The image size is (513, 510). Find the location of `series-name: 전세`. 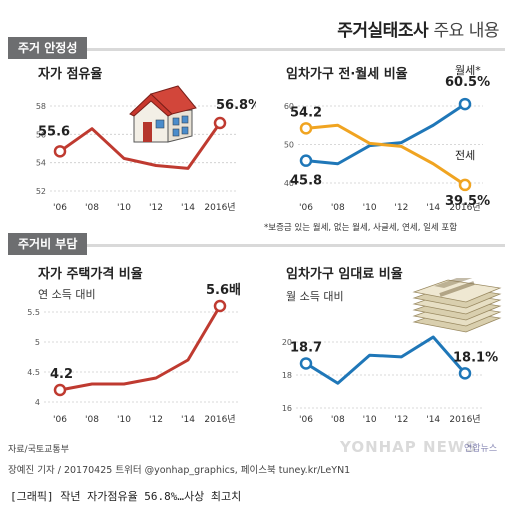

series-name: 전세 is located at coordinates (465, 155).